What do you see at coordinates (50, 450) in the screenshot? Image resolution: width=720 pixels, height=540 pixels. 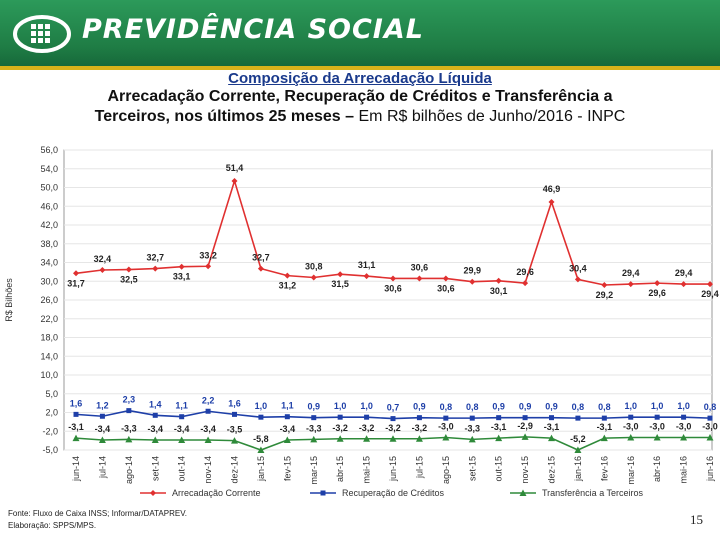 I see `y-tick-label: -5,0` at bounding box center [50, 450].